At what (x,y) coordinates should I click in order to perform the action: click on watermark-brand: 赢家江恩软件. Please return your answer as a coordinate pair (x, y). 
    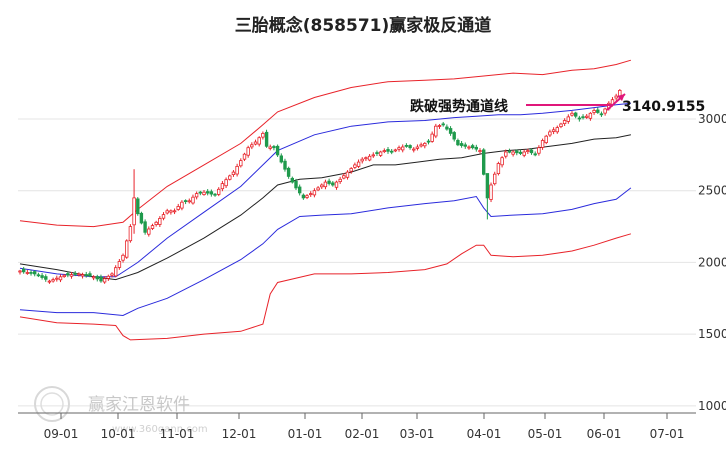
    Looking at the image, I should click on (139, 405).